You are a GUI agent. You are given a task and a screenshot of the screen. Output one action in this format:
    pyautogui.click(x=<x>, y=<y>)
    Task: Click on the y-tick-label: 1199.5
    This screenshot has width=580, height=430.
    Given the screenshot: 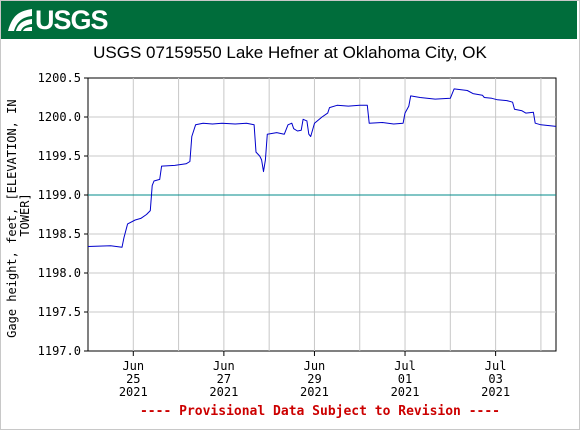 What is the action you would take?
    pyautogui.click(x=59, y=156)
    